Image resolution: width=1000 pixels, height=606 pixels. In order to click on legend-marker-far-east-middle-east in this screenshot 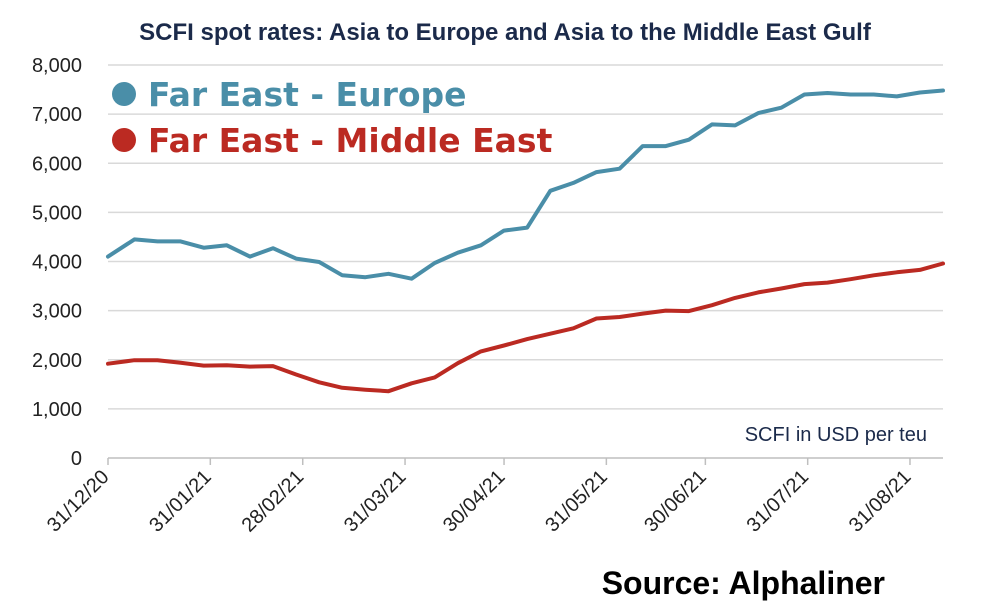, I will do `click(124, 140)`.